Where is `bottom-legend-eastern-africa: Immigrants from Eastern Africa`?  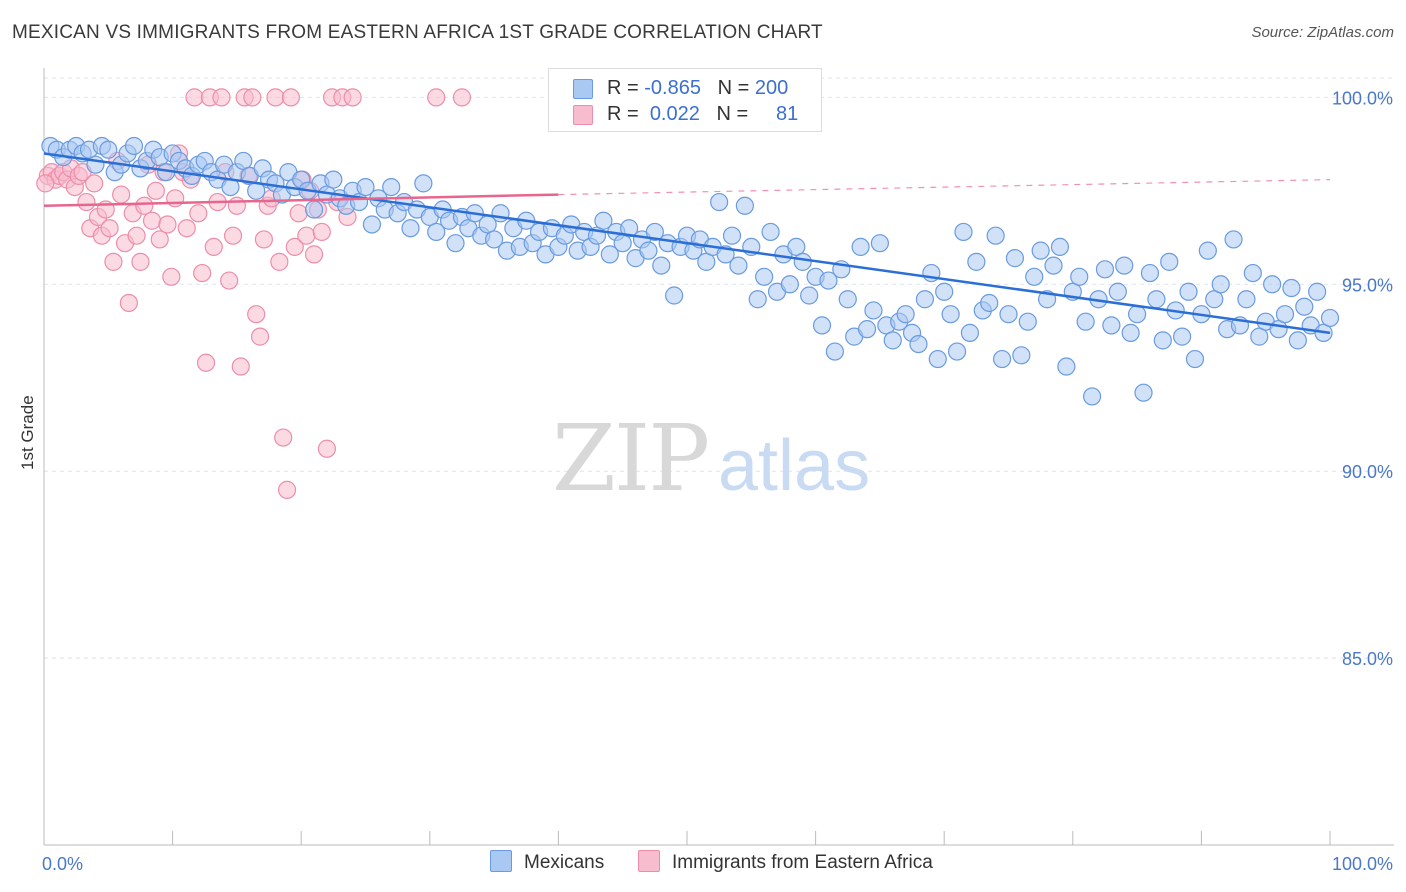 bottom-legend-eastern-africa: Immigrants from Eastern Africa is located at coordinates (785, 862).